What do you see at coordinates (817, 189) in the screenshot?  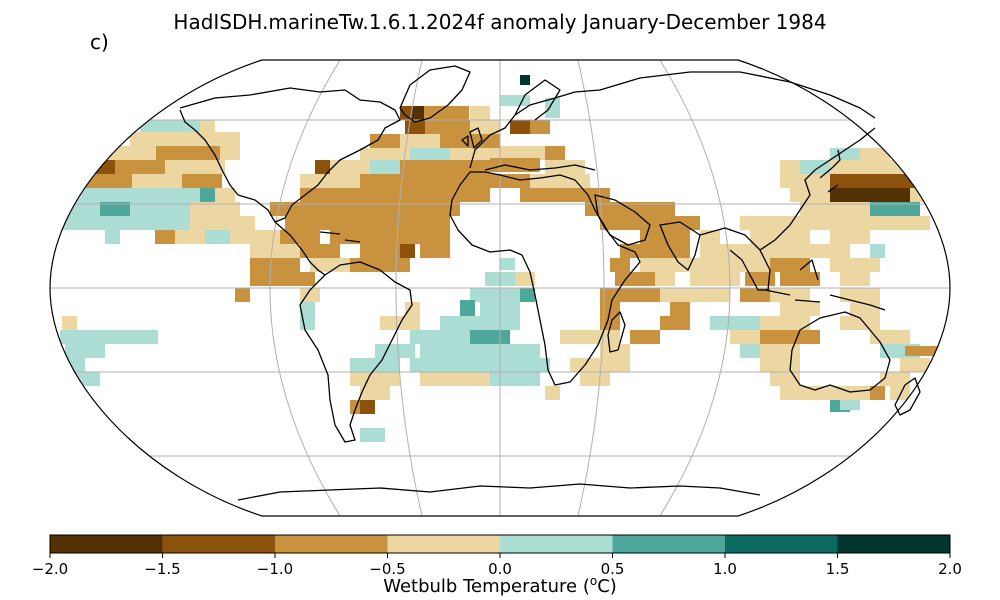 I see `east-asia-coast` at bounding box center [817, 189].